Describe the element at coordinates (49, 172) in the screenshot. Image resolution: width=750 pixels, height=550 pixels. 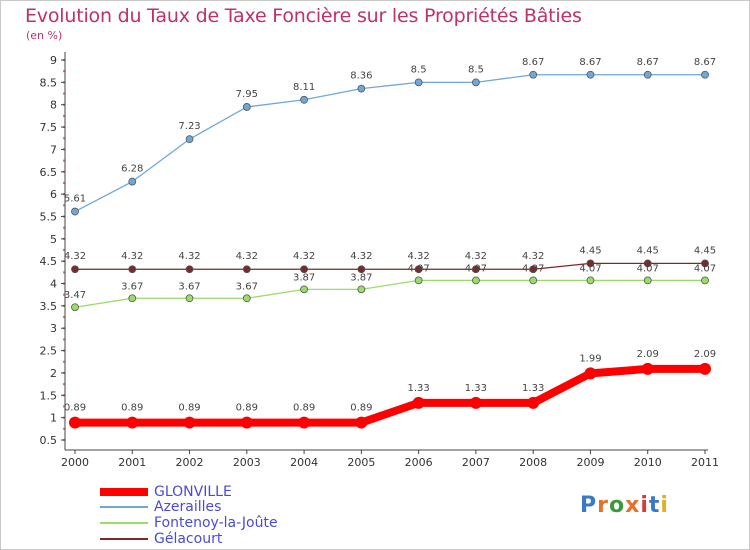
I see `y-tick-label: 6.5` at that location.